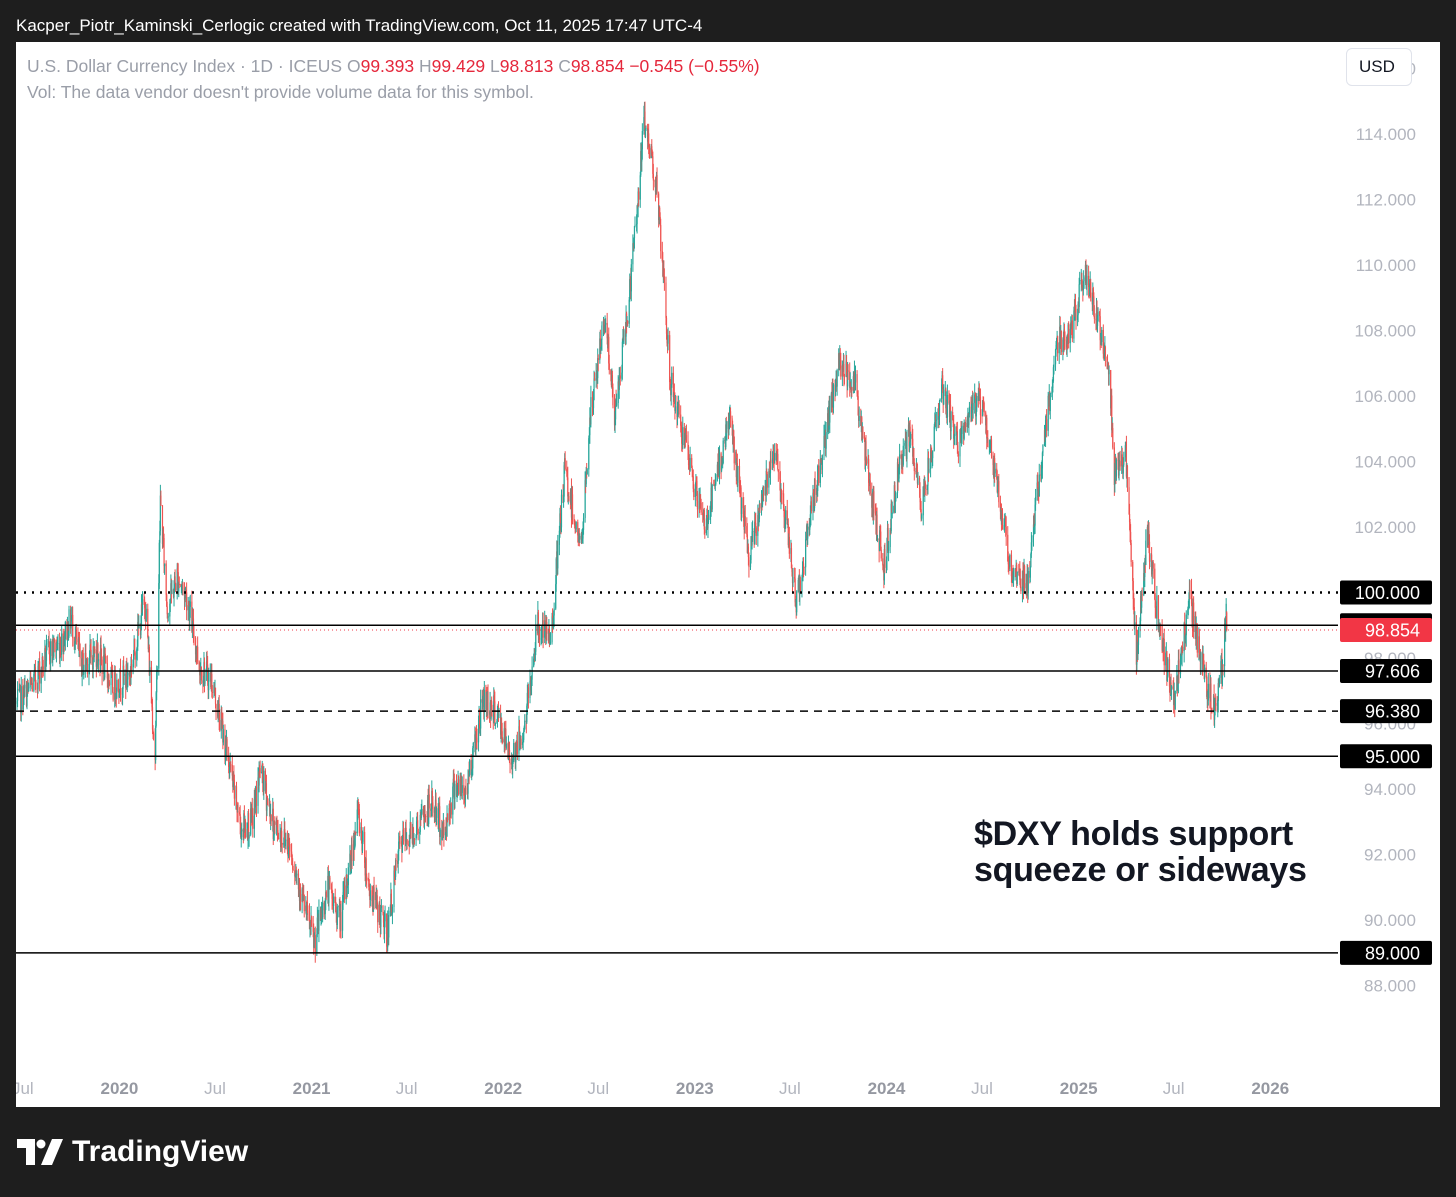 This screenshot has height=1197, width=1456. What do you see at coordinates (1390, 920) in the screenshot?
I see `price-tick-label: 90.000` at bounding box center [1390, 920].